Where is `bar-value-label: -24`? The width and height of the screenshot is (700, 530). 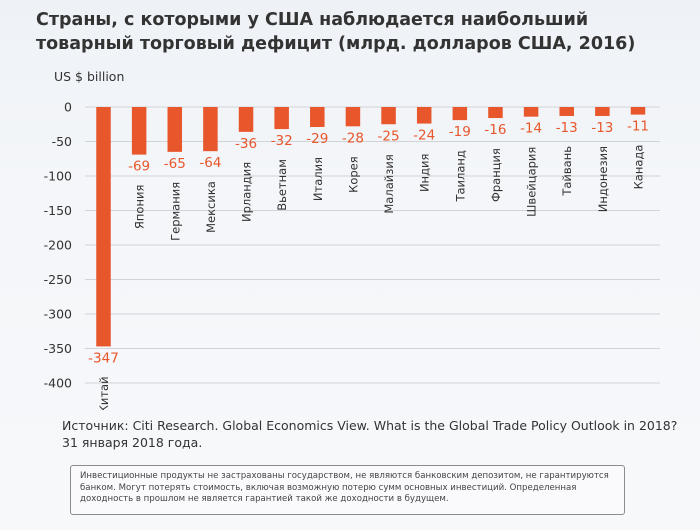 bar-value-label: -24 is located at coordinates (424, 136).